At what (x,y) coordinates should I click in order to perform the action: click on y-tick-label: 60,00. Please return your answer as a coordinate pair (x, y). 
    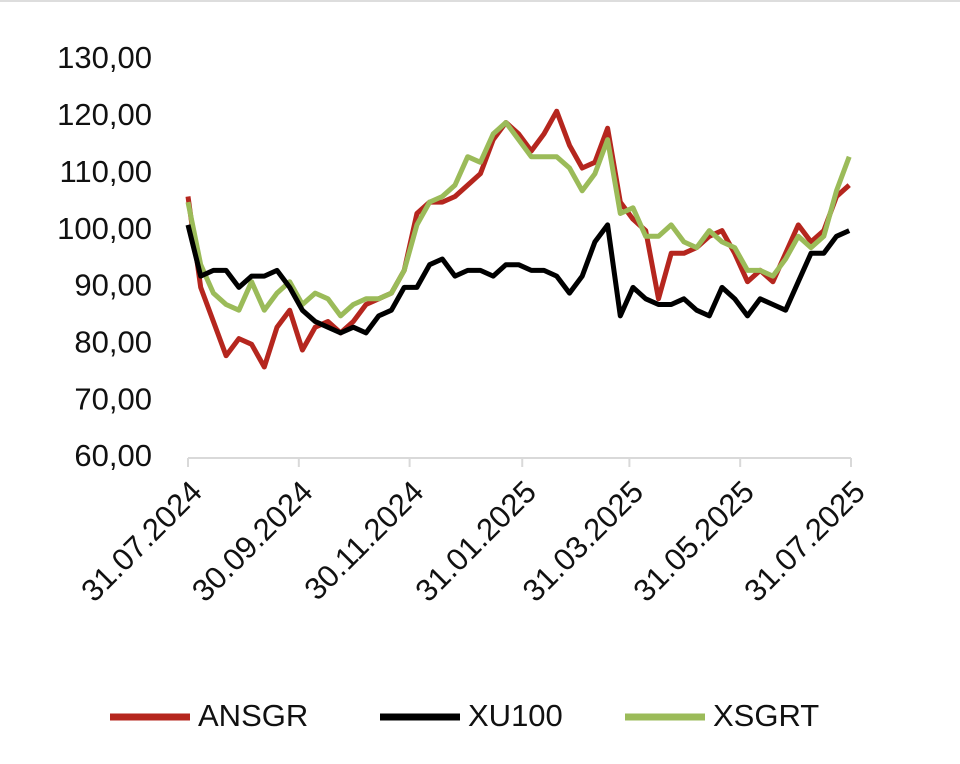
    Looking at the image, I should click on (113, 455).